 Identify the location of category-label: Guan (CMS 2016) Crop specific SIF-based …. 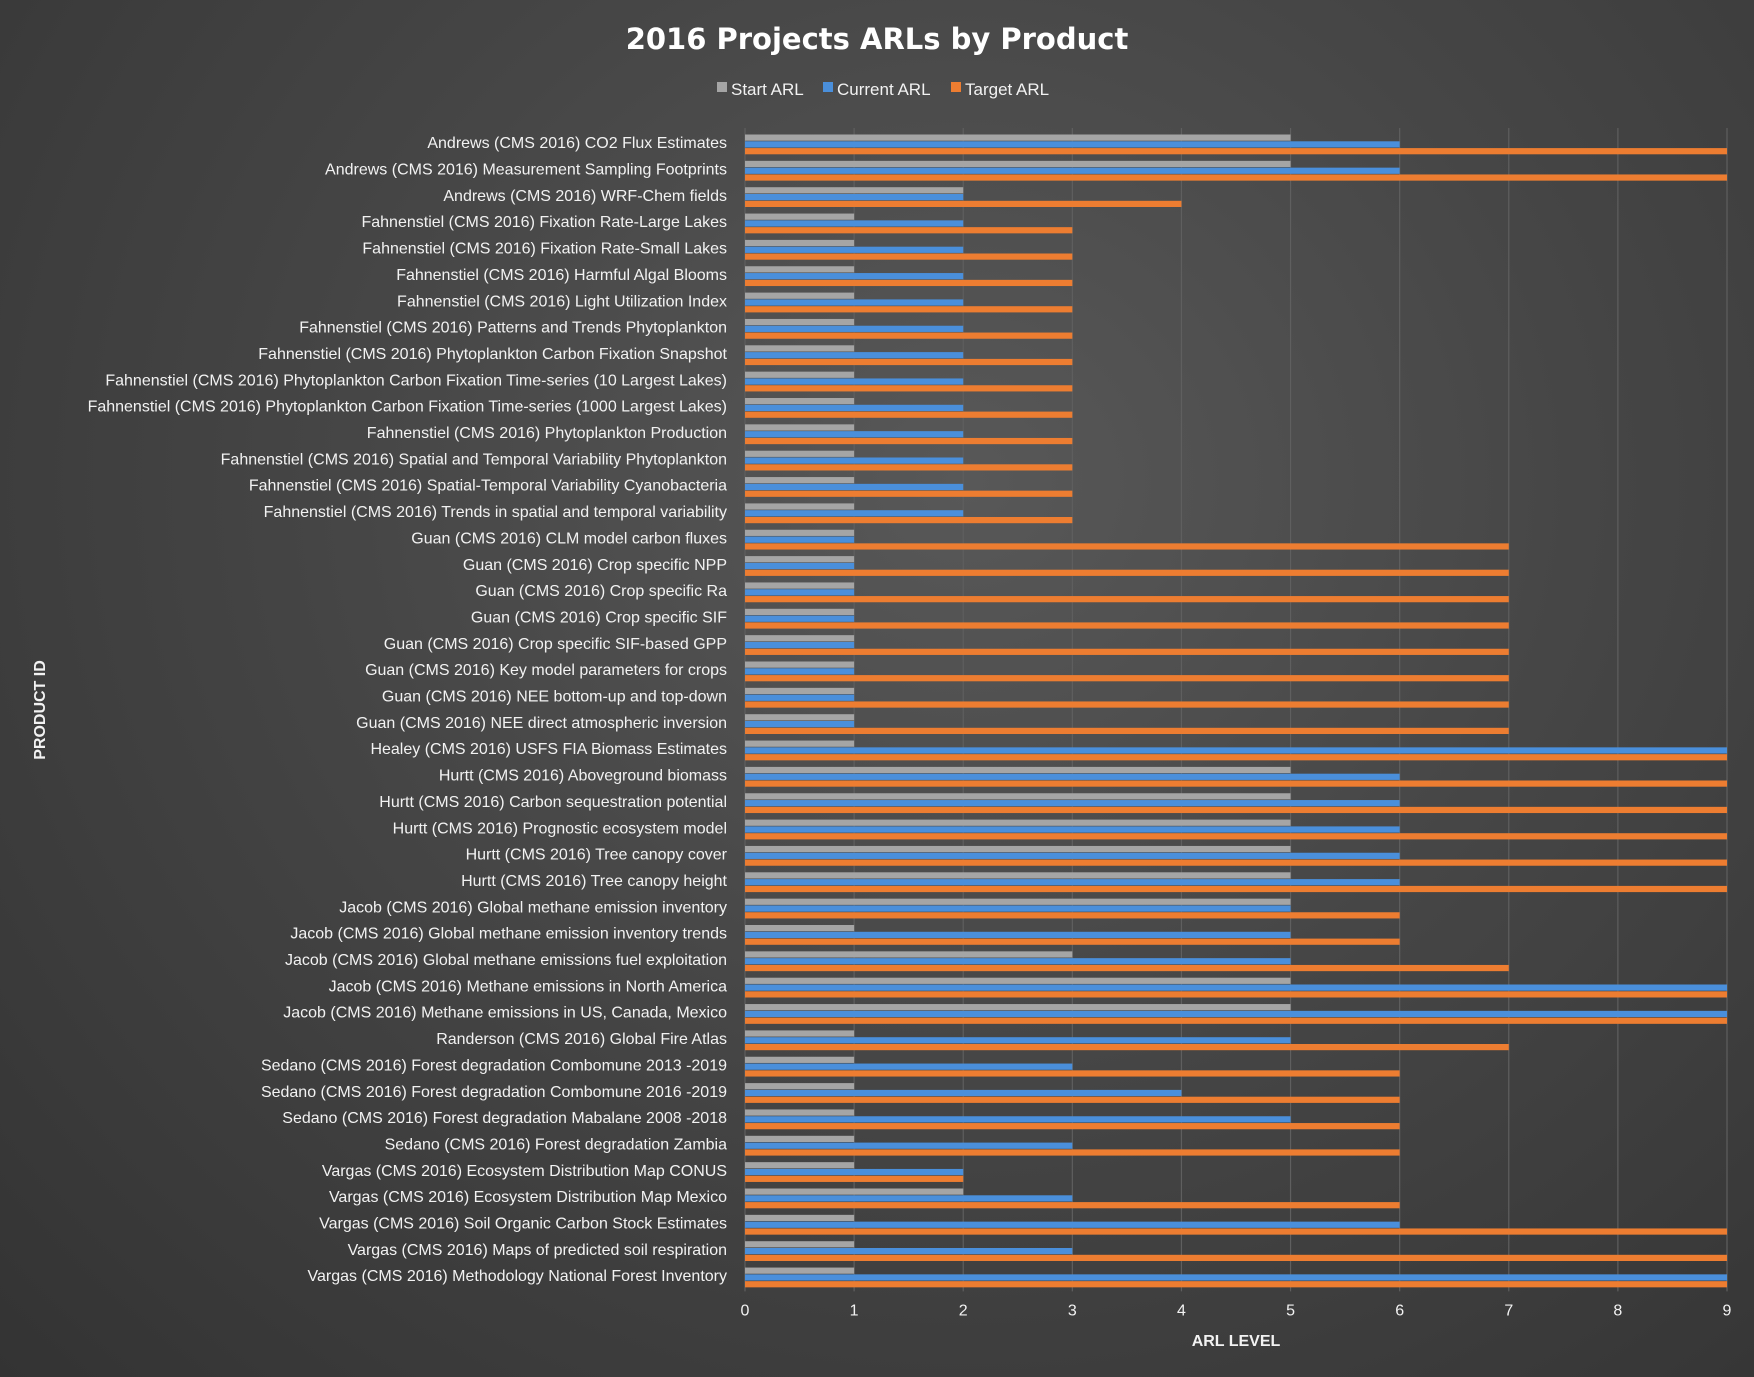
(555, 644).